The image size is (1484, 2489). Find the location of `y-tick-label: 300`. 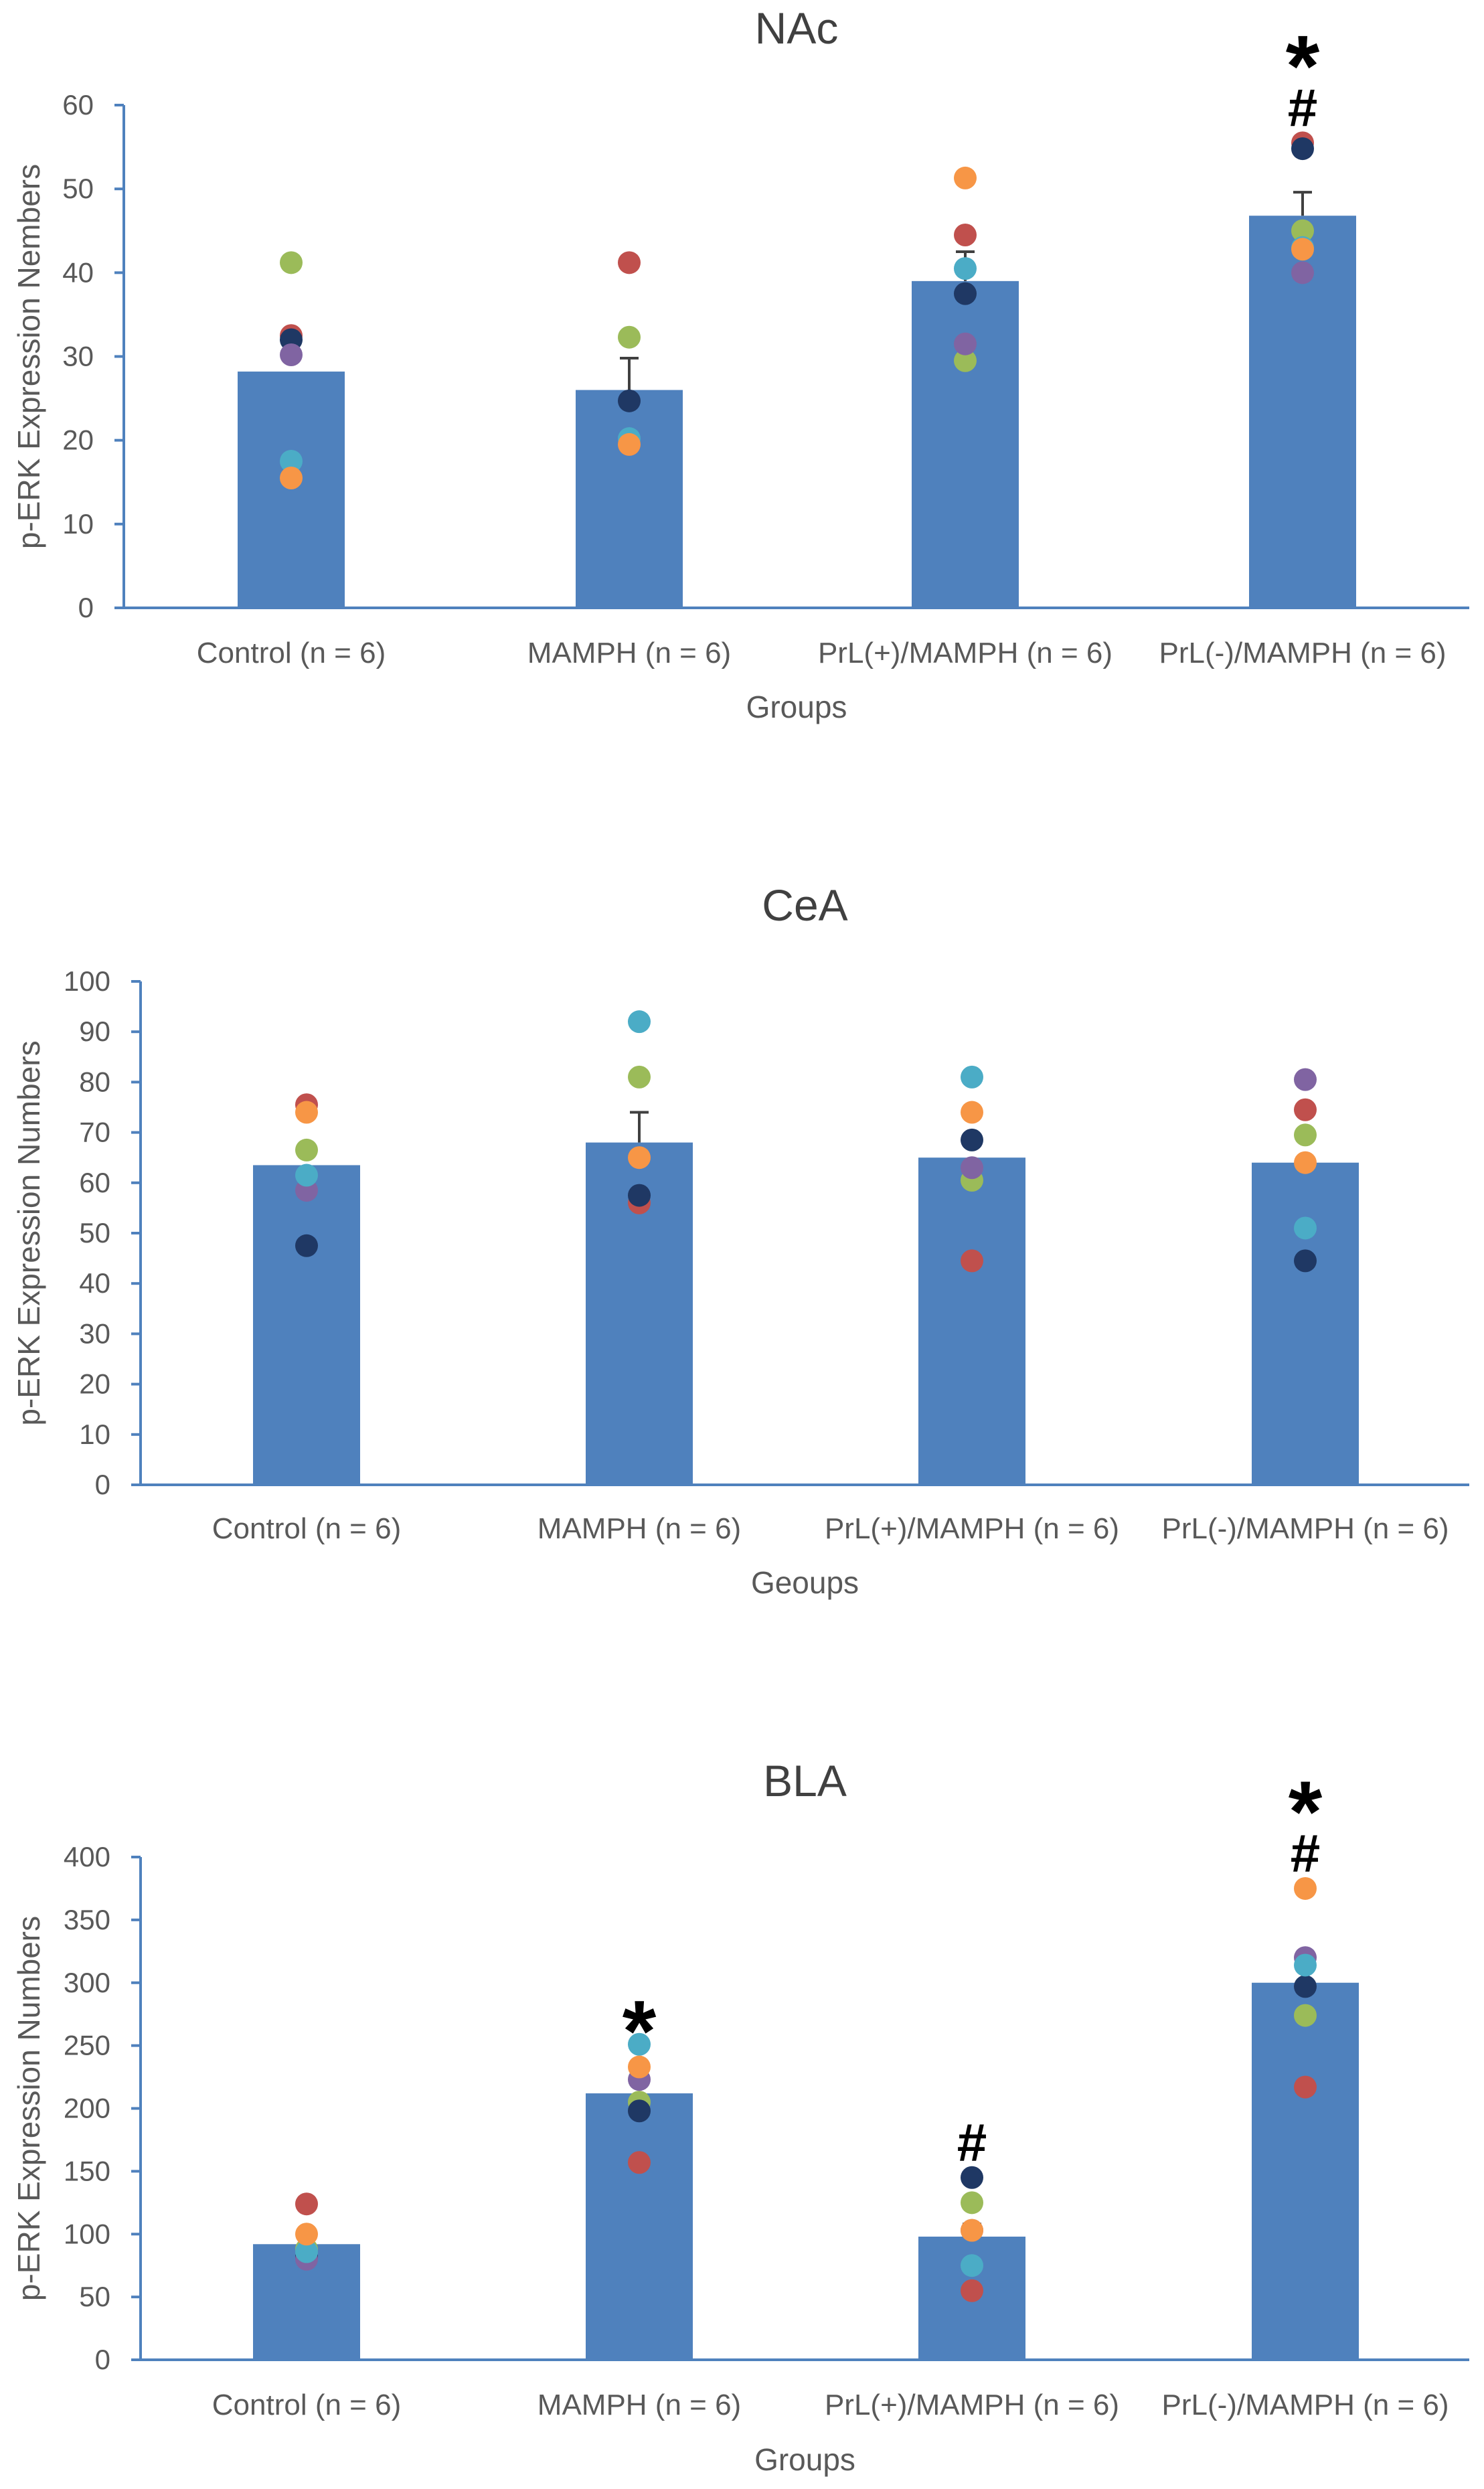

y-tick-label: 300 is located at coordinates (87, 1982).